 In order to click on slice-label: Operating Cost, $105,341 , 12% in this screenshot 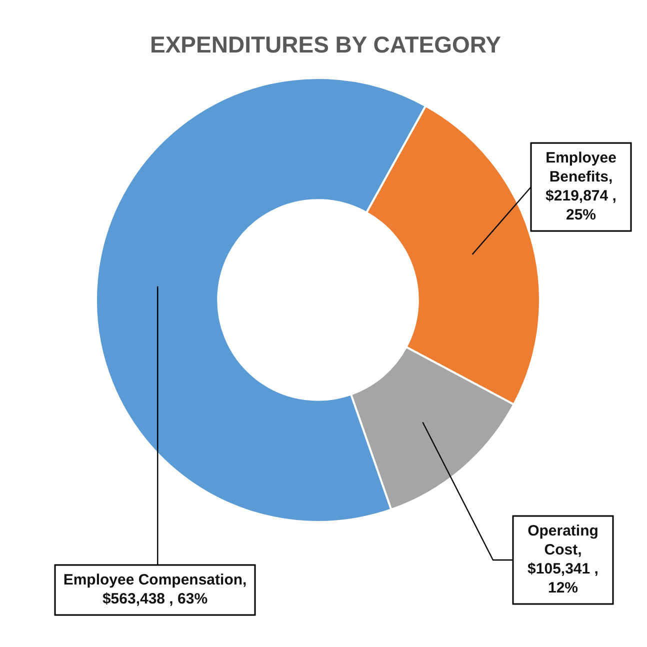, I will do `click(563, 559)`.